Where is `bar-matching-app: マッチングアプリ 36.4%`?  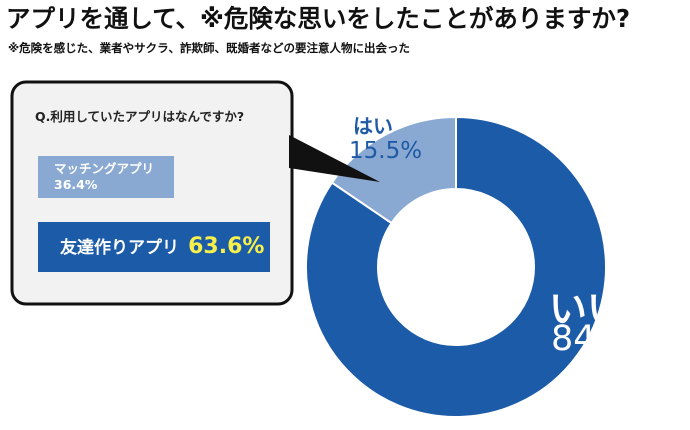
bar-matching-app: マッチングアプリ 36.4% is located at coordinates (106, 177).